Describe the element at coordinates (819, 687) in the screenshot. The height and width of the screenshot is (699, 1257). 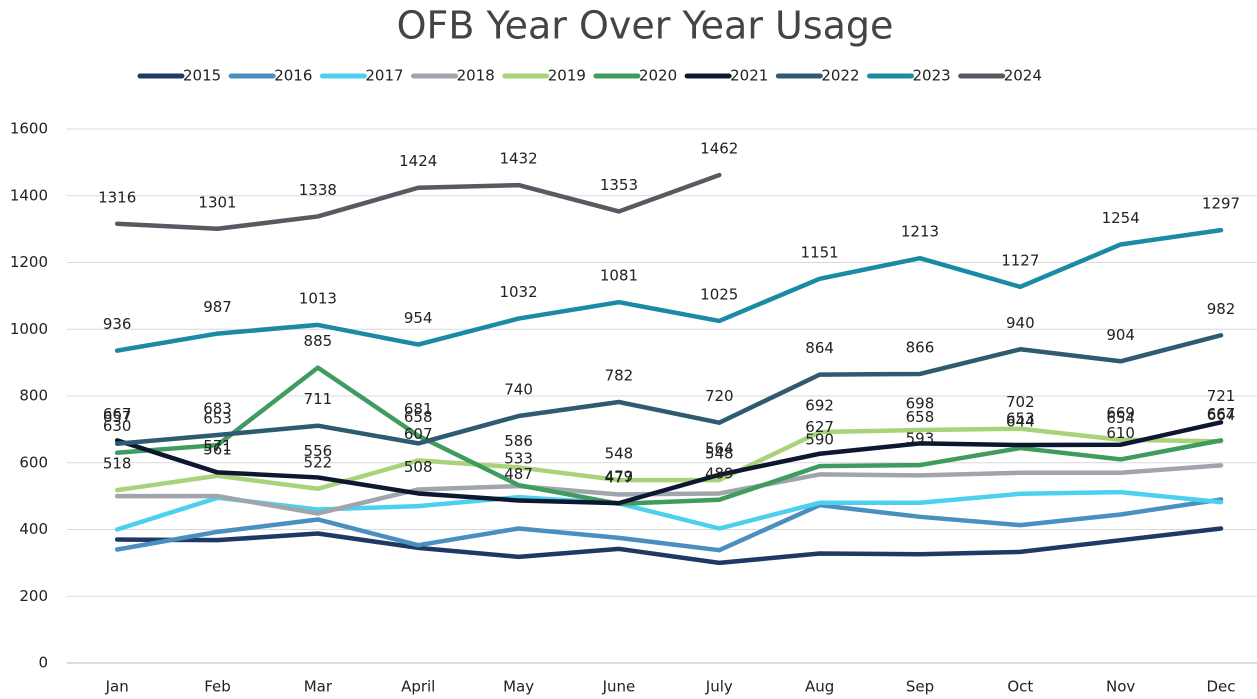
I see `x-tick-label: Aug` at that location.